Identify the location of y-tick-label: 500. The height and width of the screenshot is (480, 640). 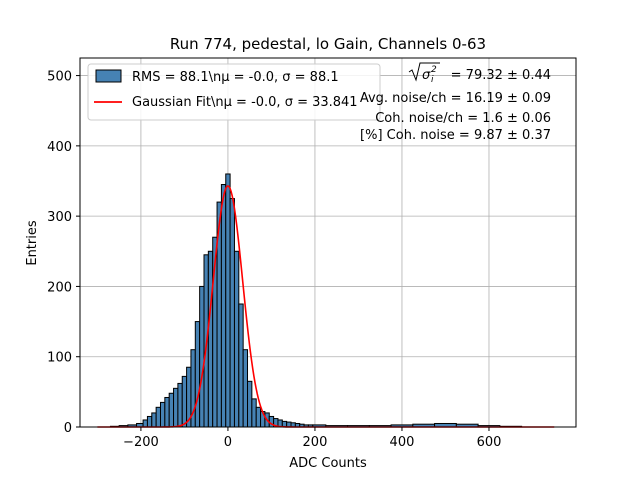
(59, 77).